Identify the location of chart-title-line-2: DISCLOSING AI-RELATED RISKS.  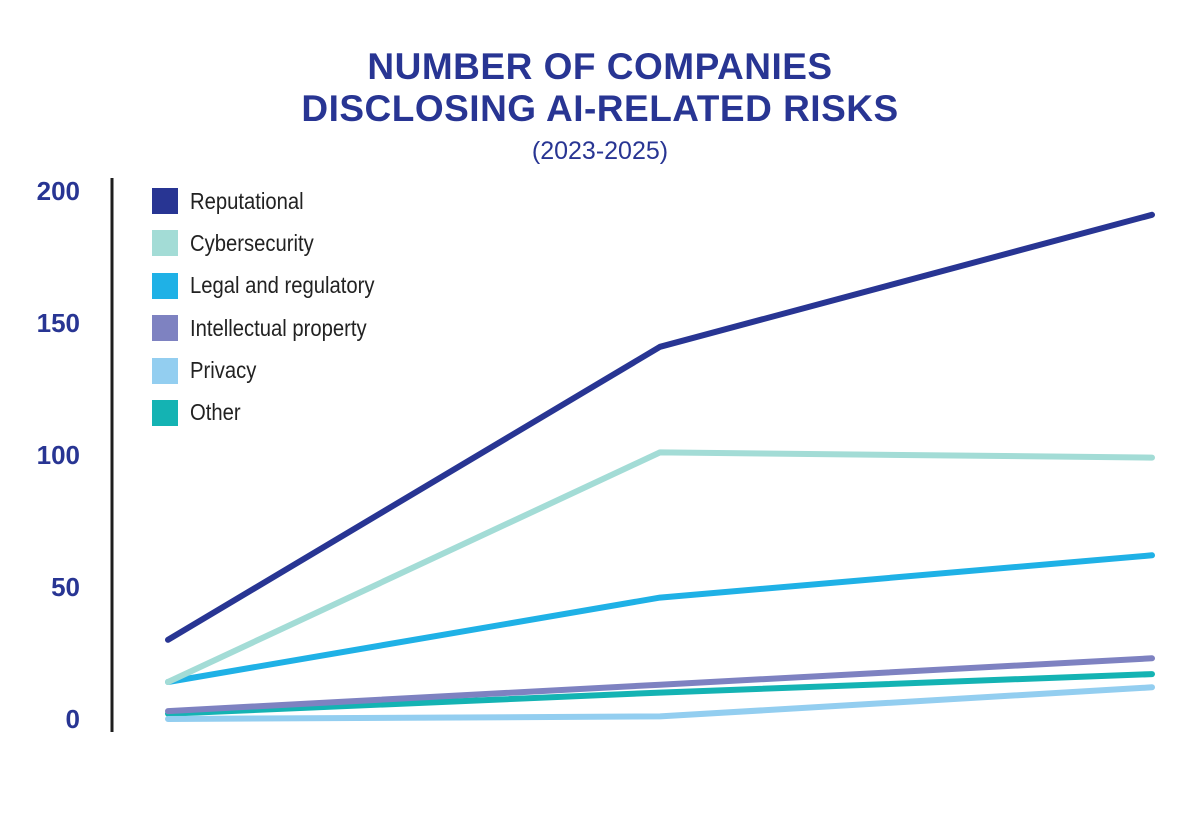
(600, 108).